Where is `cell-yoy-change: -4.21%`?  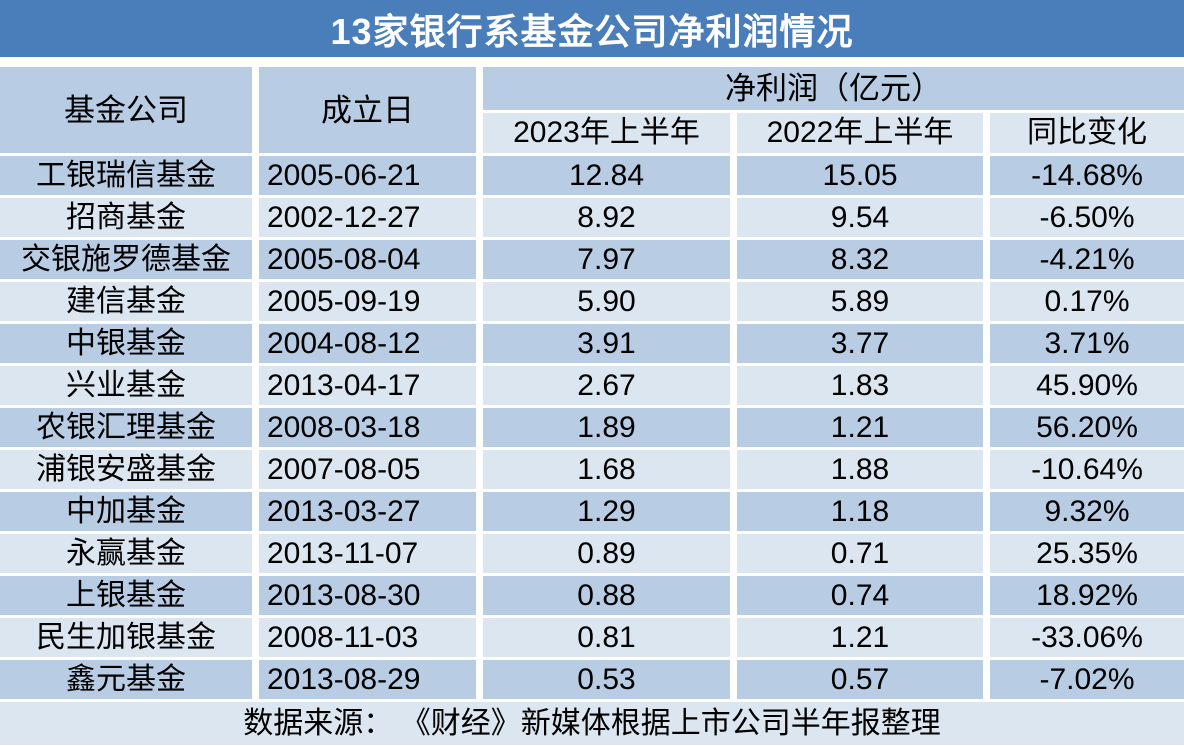
cell-yoy-change: -4.21% is located at coordinates (1087, 259).